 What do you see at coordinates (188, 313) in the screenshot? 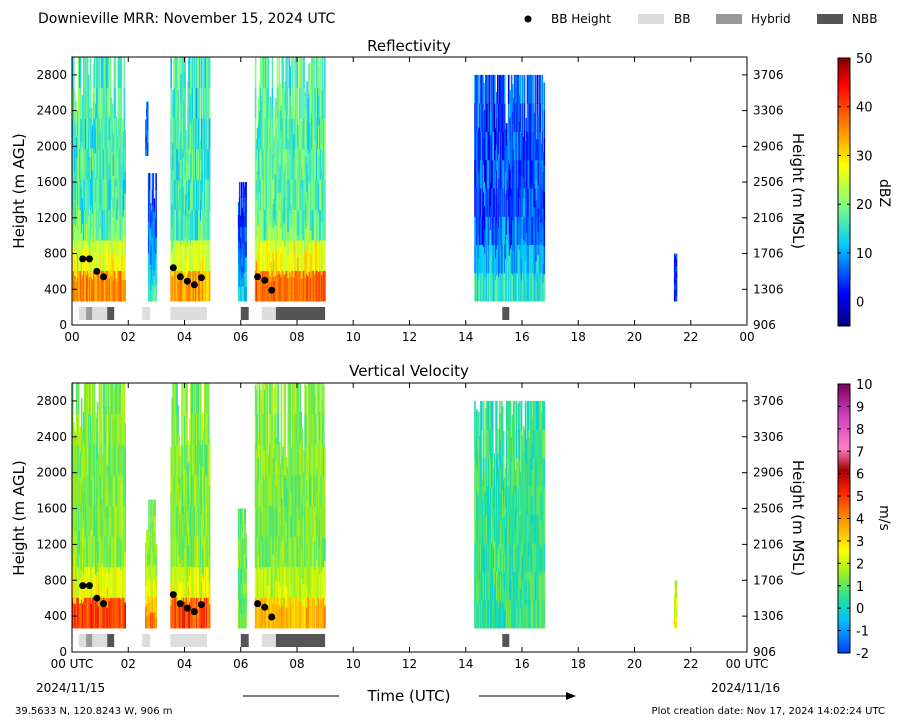
I see `bb-type-bar-bb` at bounding box center [188, 313].